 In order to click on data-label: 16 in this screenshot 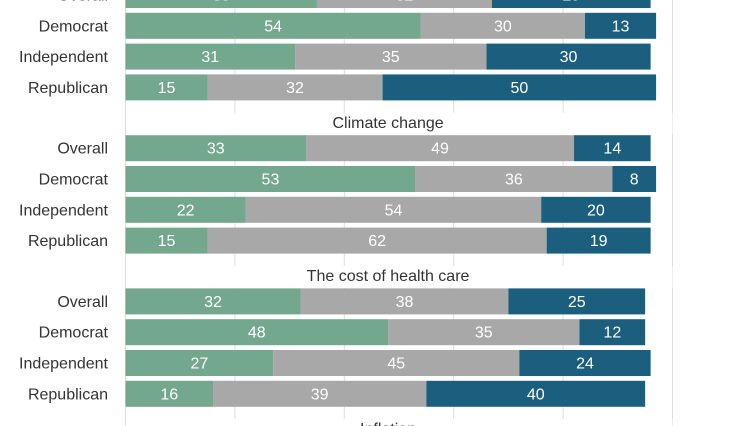, I will do `click(169, 394)`.